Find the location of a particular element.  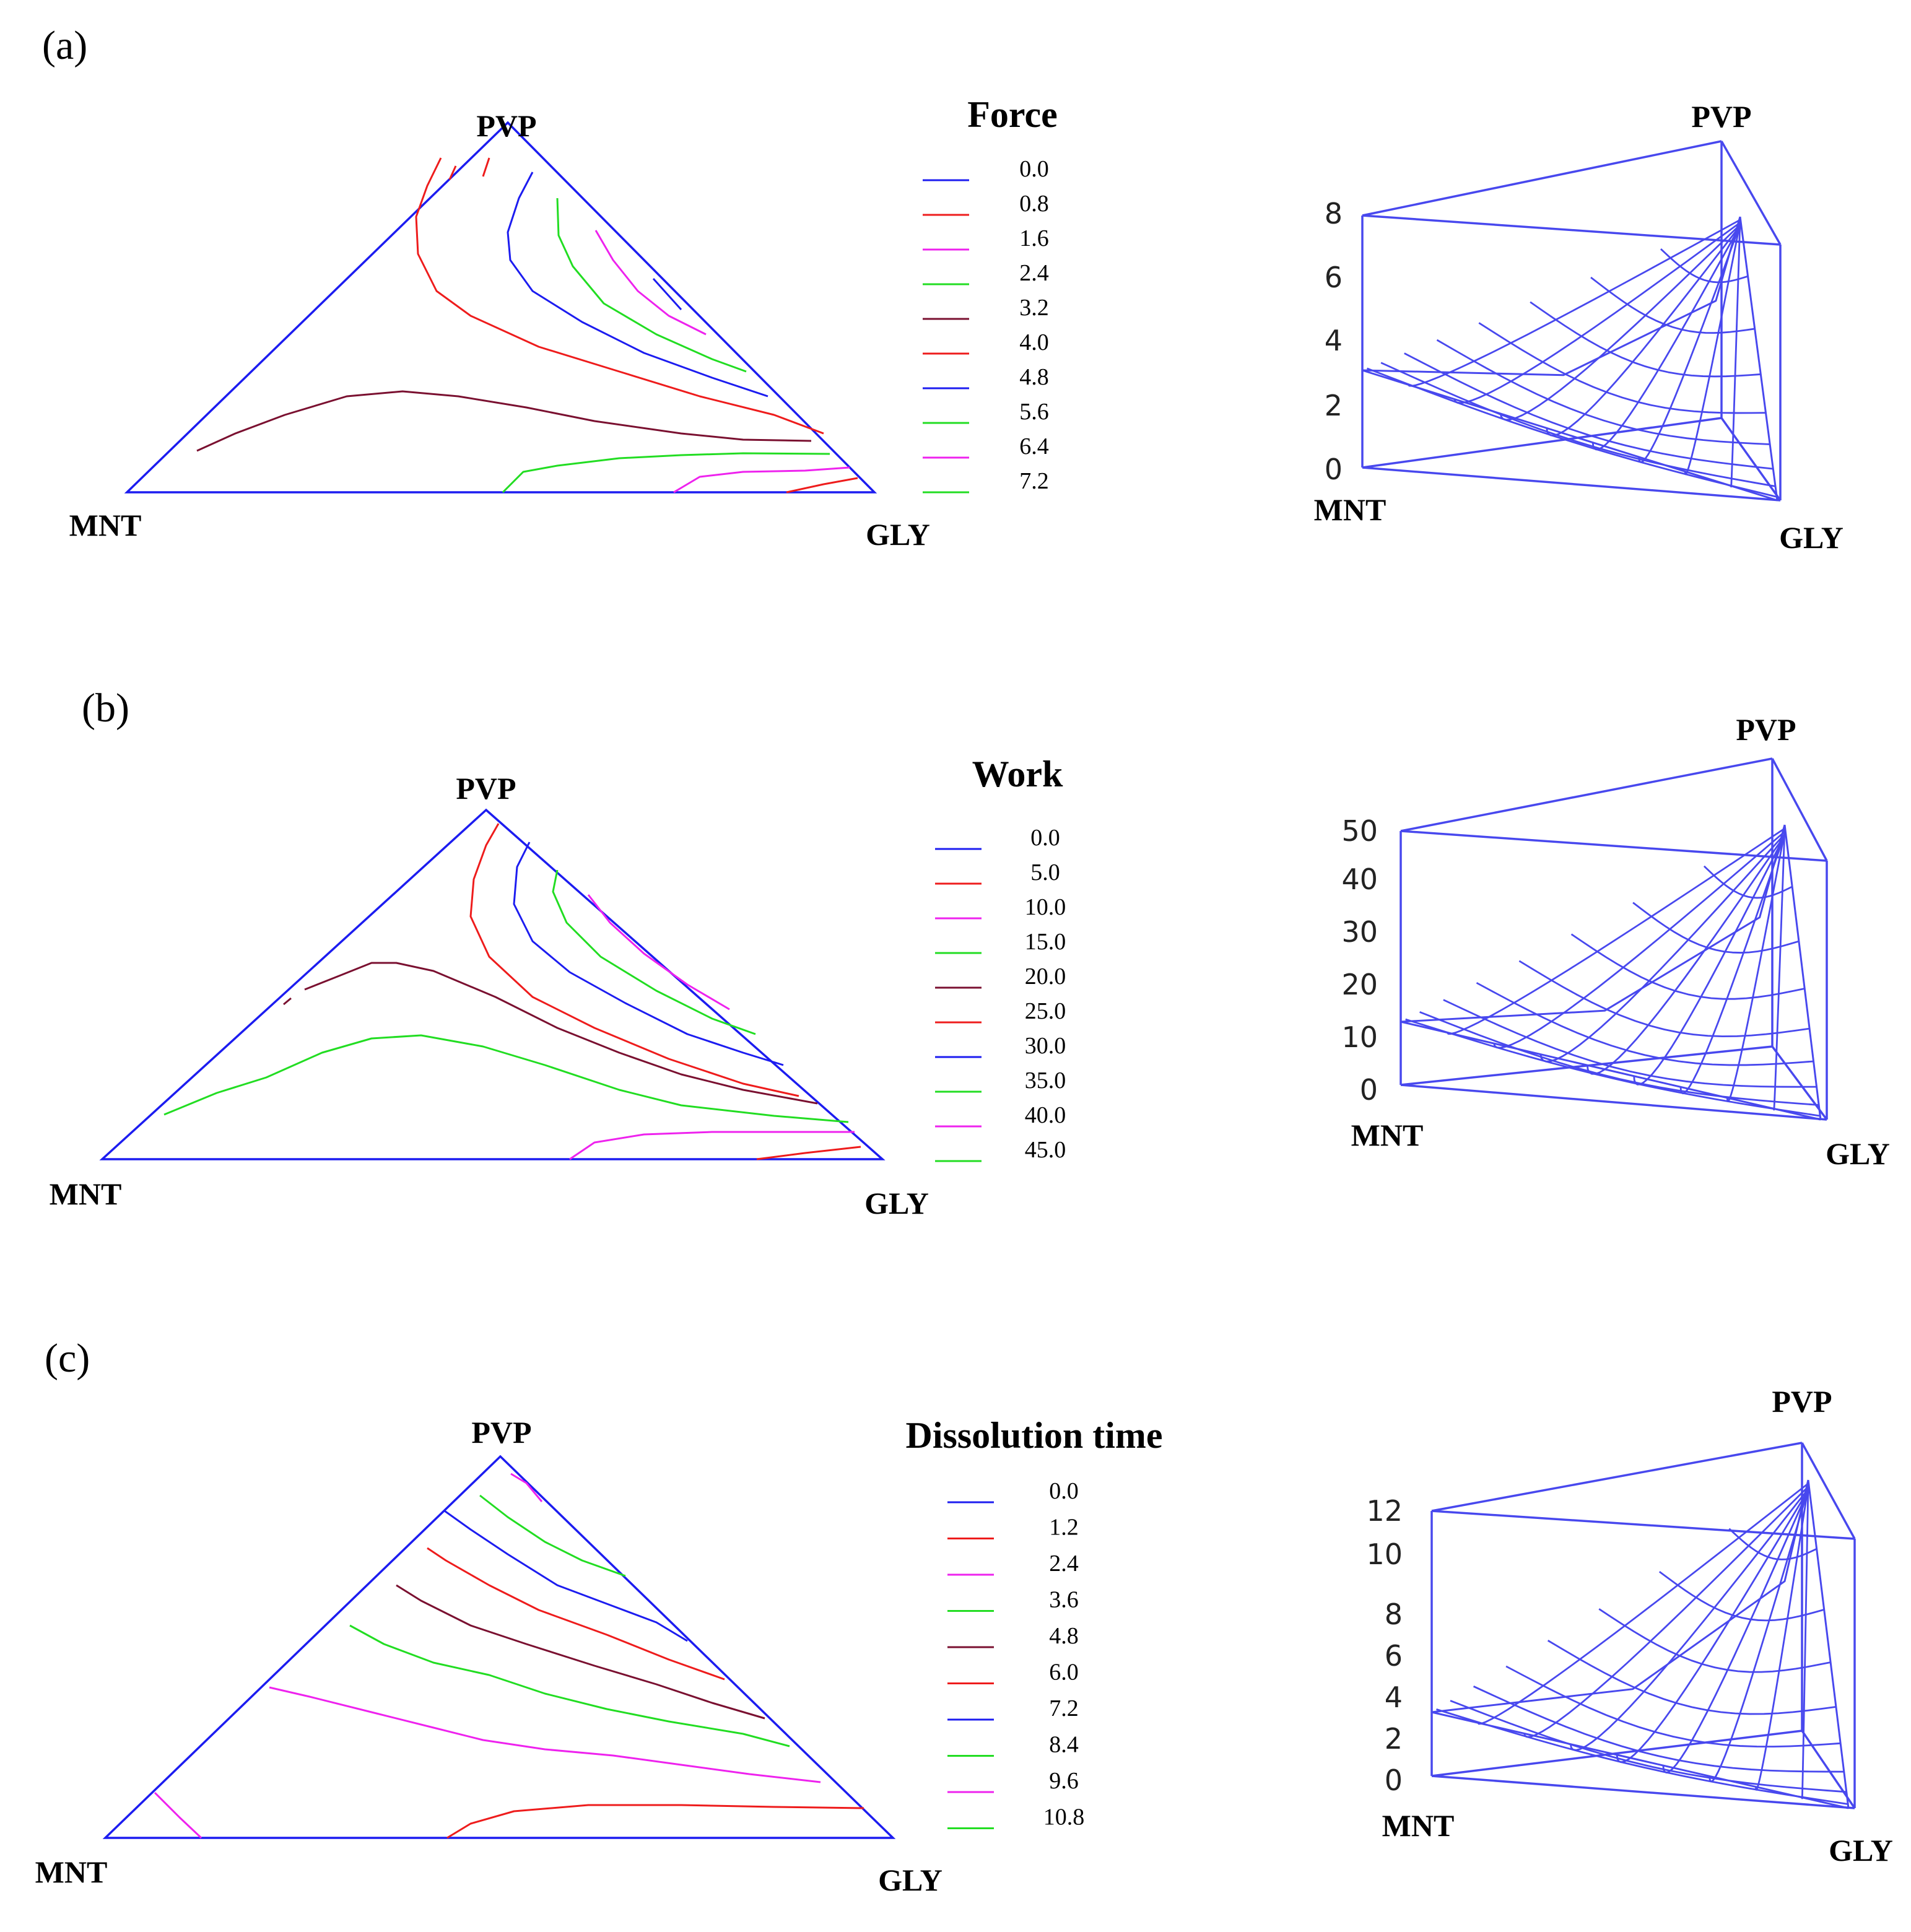

legend-level-label: 45.0 is located at coordinates (1045, 1150).